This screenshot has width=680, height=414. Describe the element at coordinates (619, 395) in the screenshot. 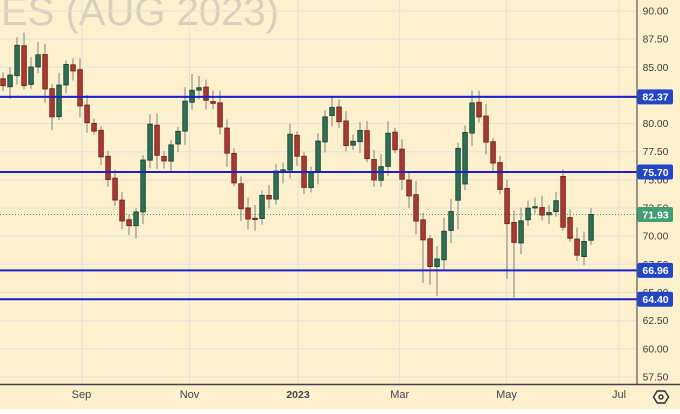

I see `svg-text: Jul` at that location.